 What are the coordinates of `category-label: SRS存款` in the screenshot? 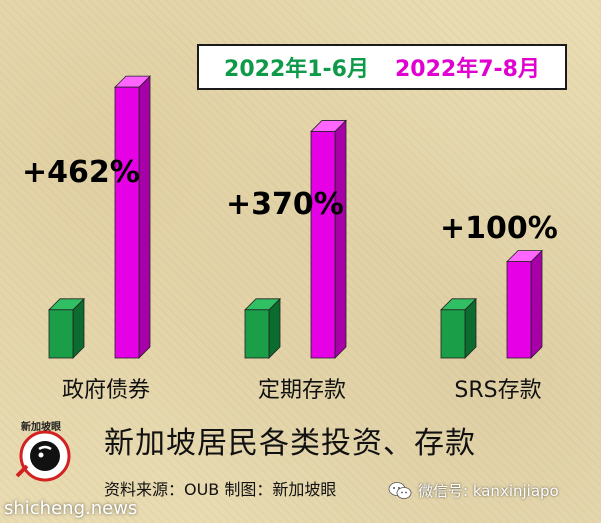 It's located at (497, 390).